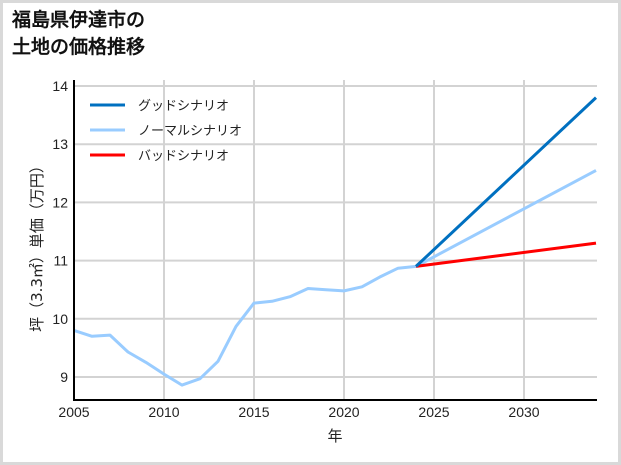 The width and height of the screenshot is (621, 465). Describe the element at coordinates (37, 245) in the screenshot. I see `y-axis-label: 坪（3.3㎡）単価（万円）` at that location.